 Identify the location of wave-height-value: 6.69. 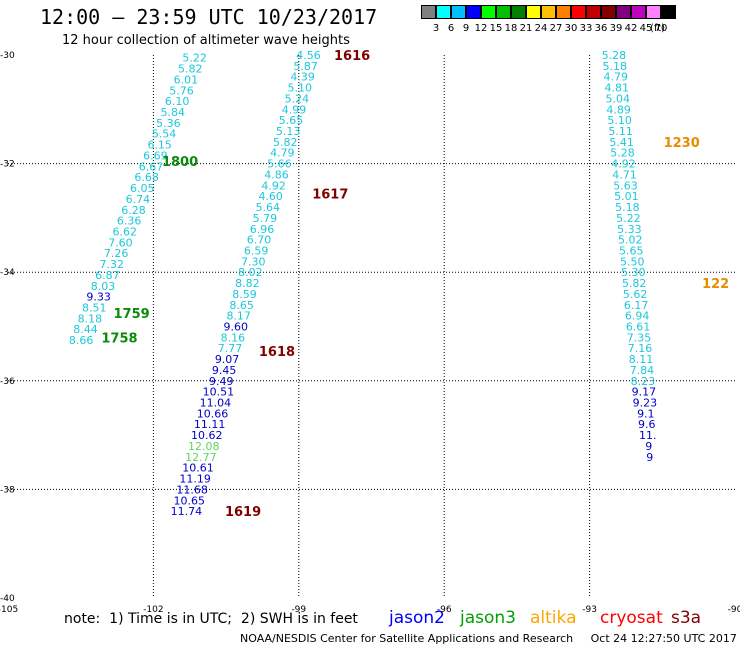
(155, 155).